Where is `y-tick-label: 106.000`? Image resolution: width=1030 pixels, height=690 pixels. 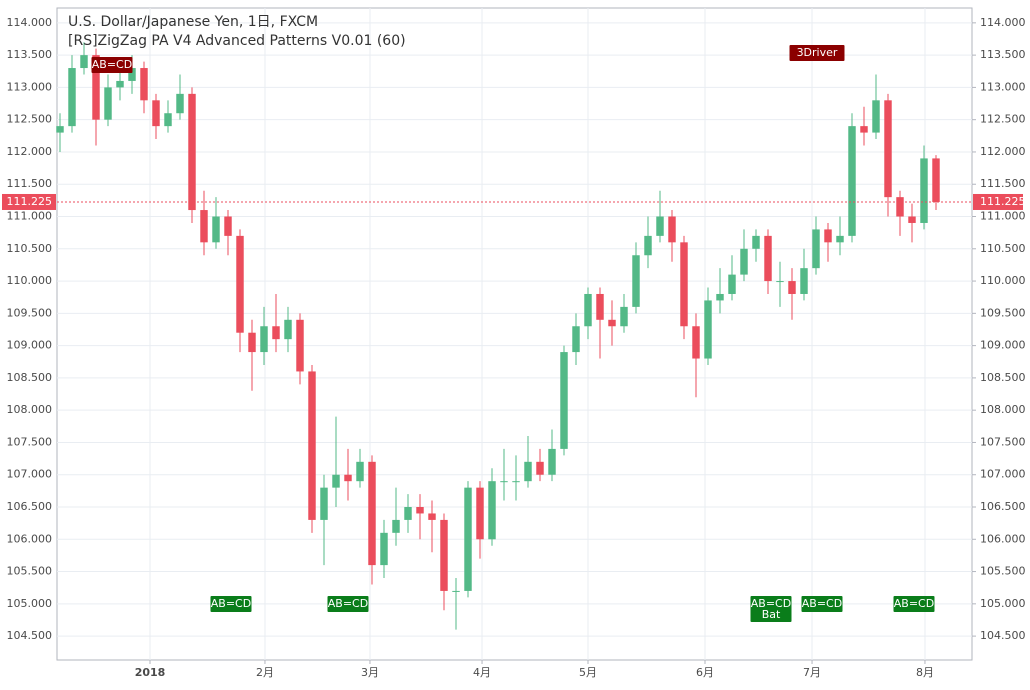 y-tick-label: 106.000 is located at coordinates (1003, 538).